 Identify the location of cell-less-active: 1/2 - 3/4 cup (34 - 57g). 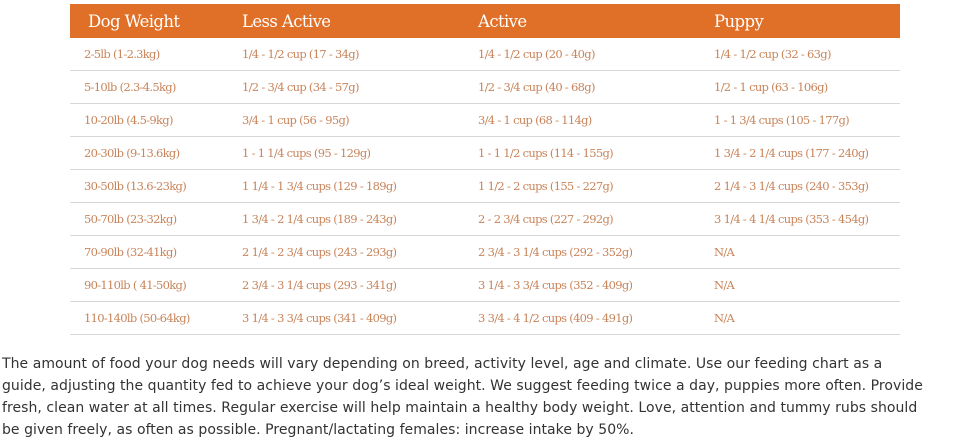
(300, 87).